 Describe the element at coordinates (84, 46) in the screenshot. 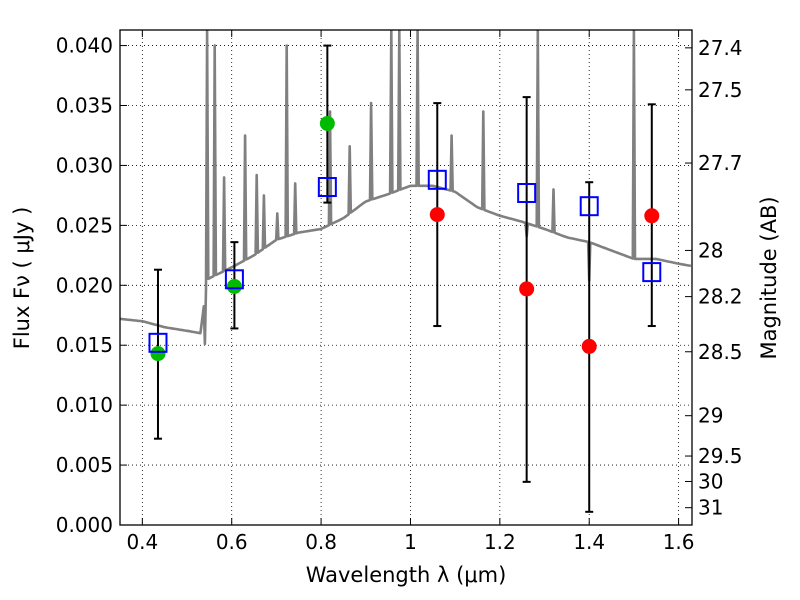

I see `y-tick-label: 0.040` at that location.